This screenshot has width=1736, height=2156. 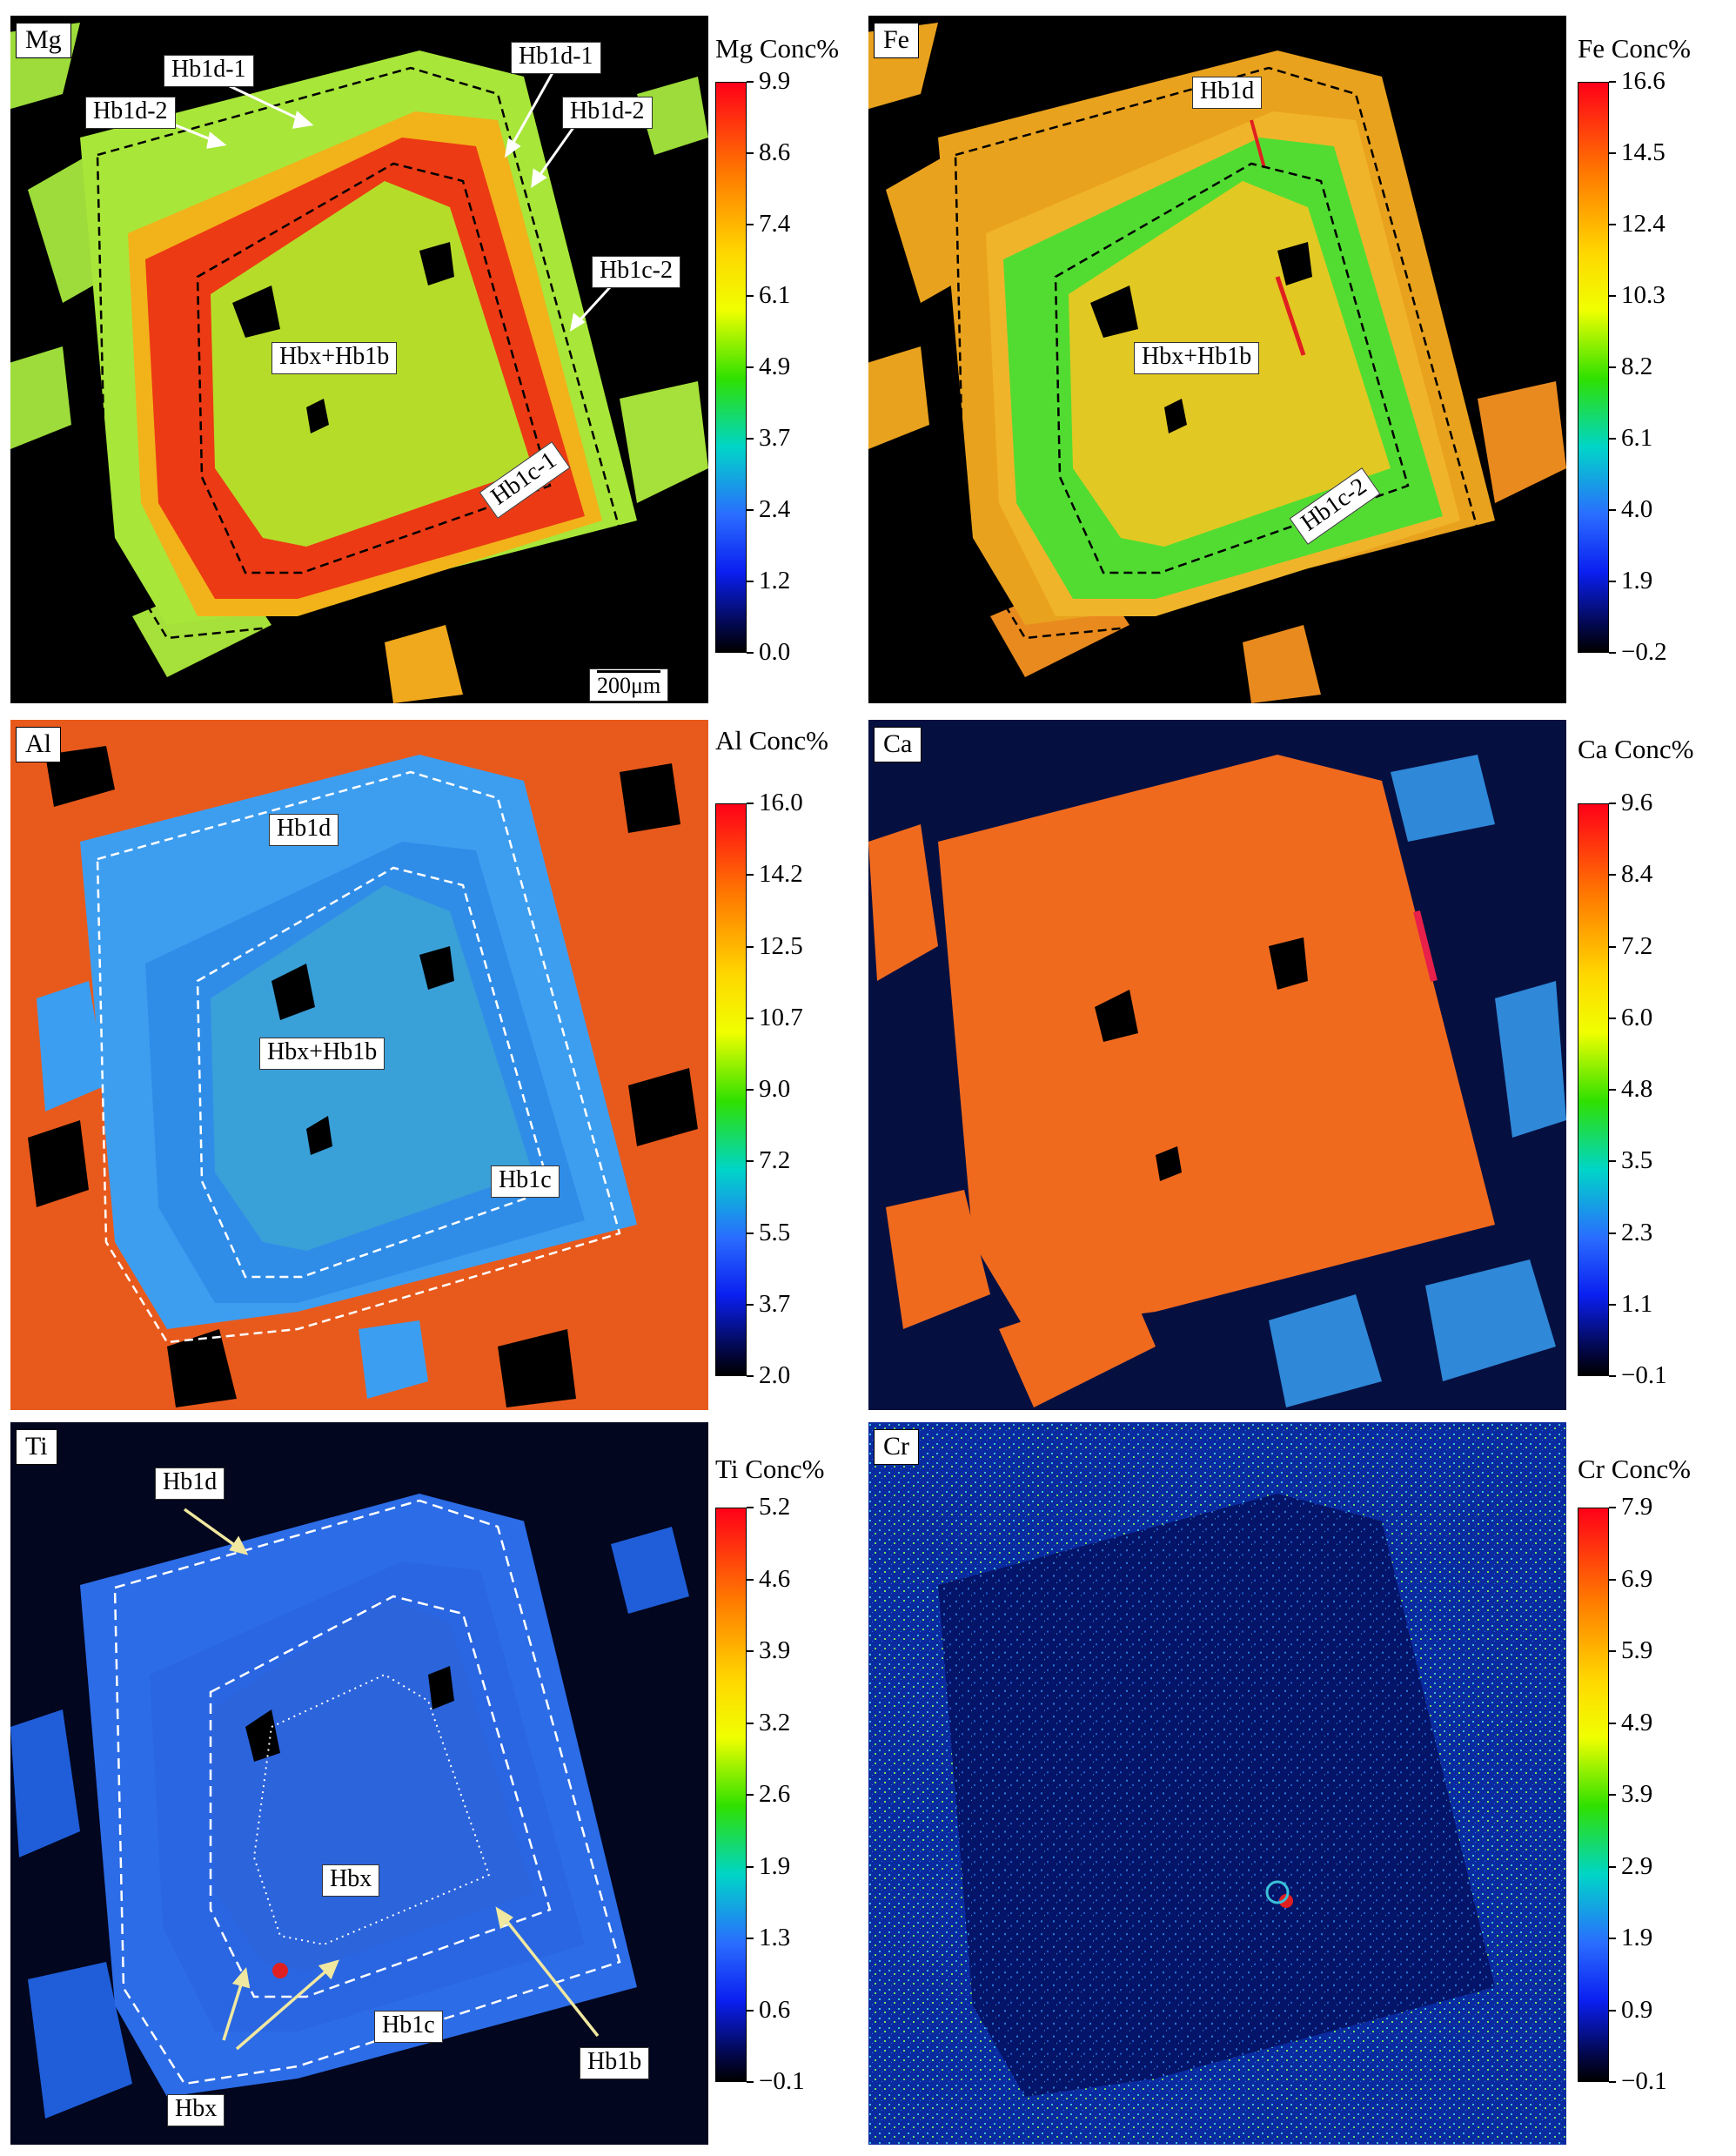 I want to click on ti-colorbar-title: Ti Conc%, so click(x=770, y=1469).